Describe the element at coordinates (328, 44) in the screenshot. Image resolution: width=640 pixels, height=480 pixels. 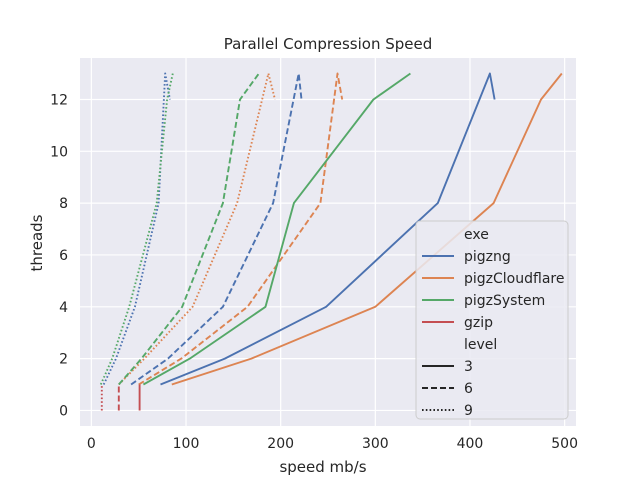
I see `chart-title: Parallel Compression Speed` at that location.